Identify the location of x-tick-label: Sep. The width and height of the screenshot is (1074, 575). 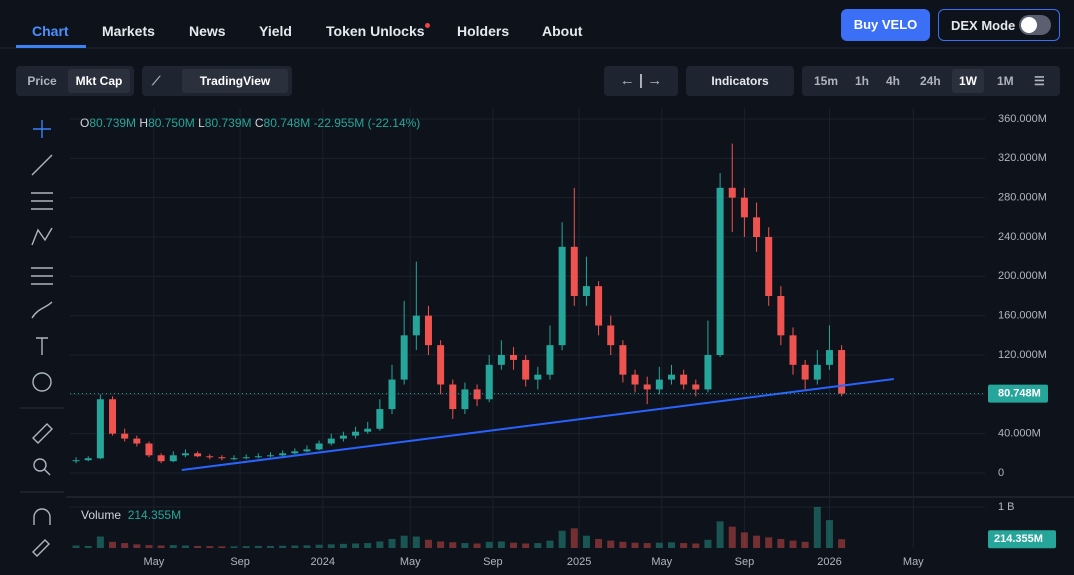
(745, 562).